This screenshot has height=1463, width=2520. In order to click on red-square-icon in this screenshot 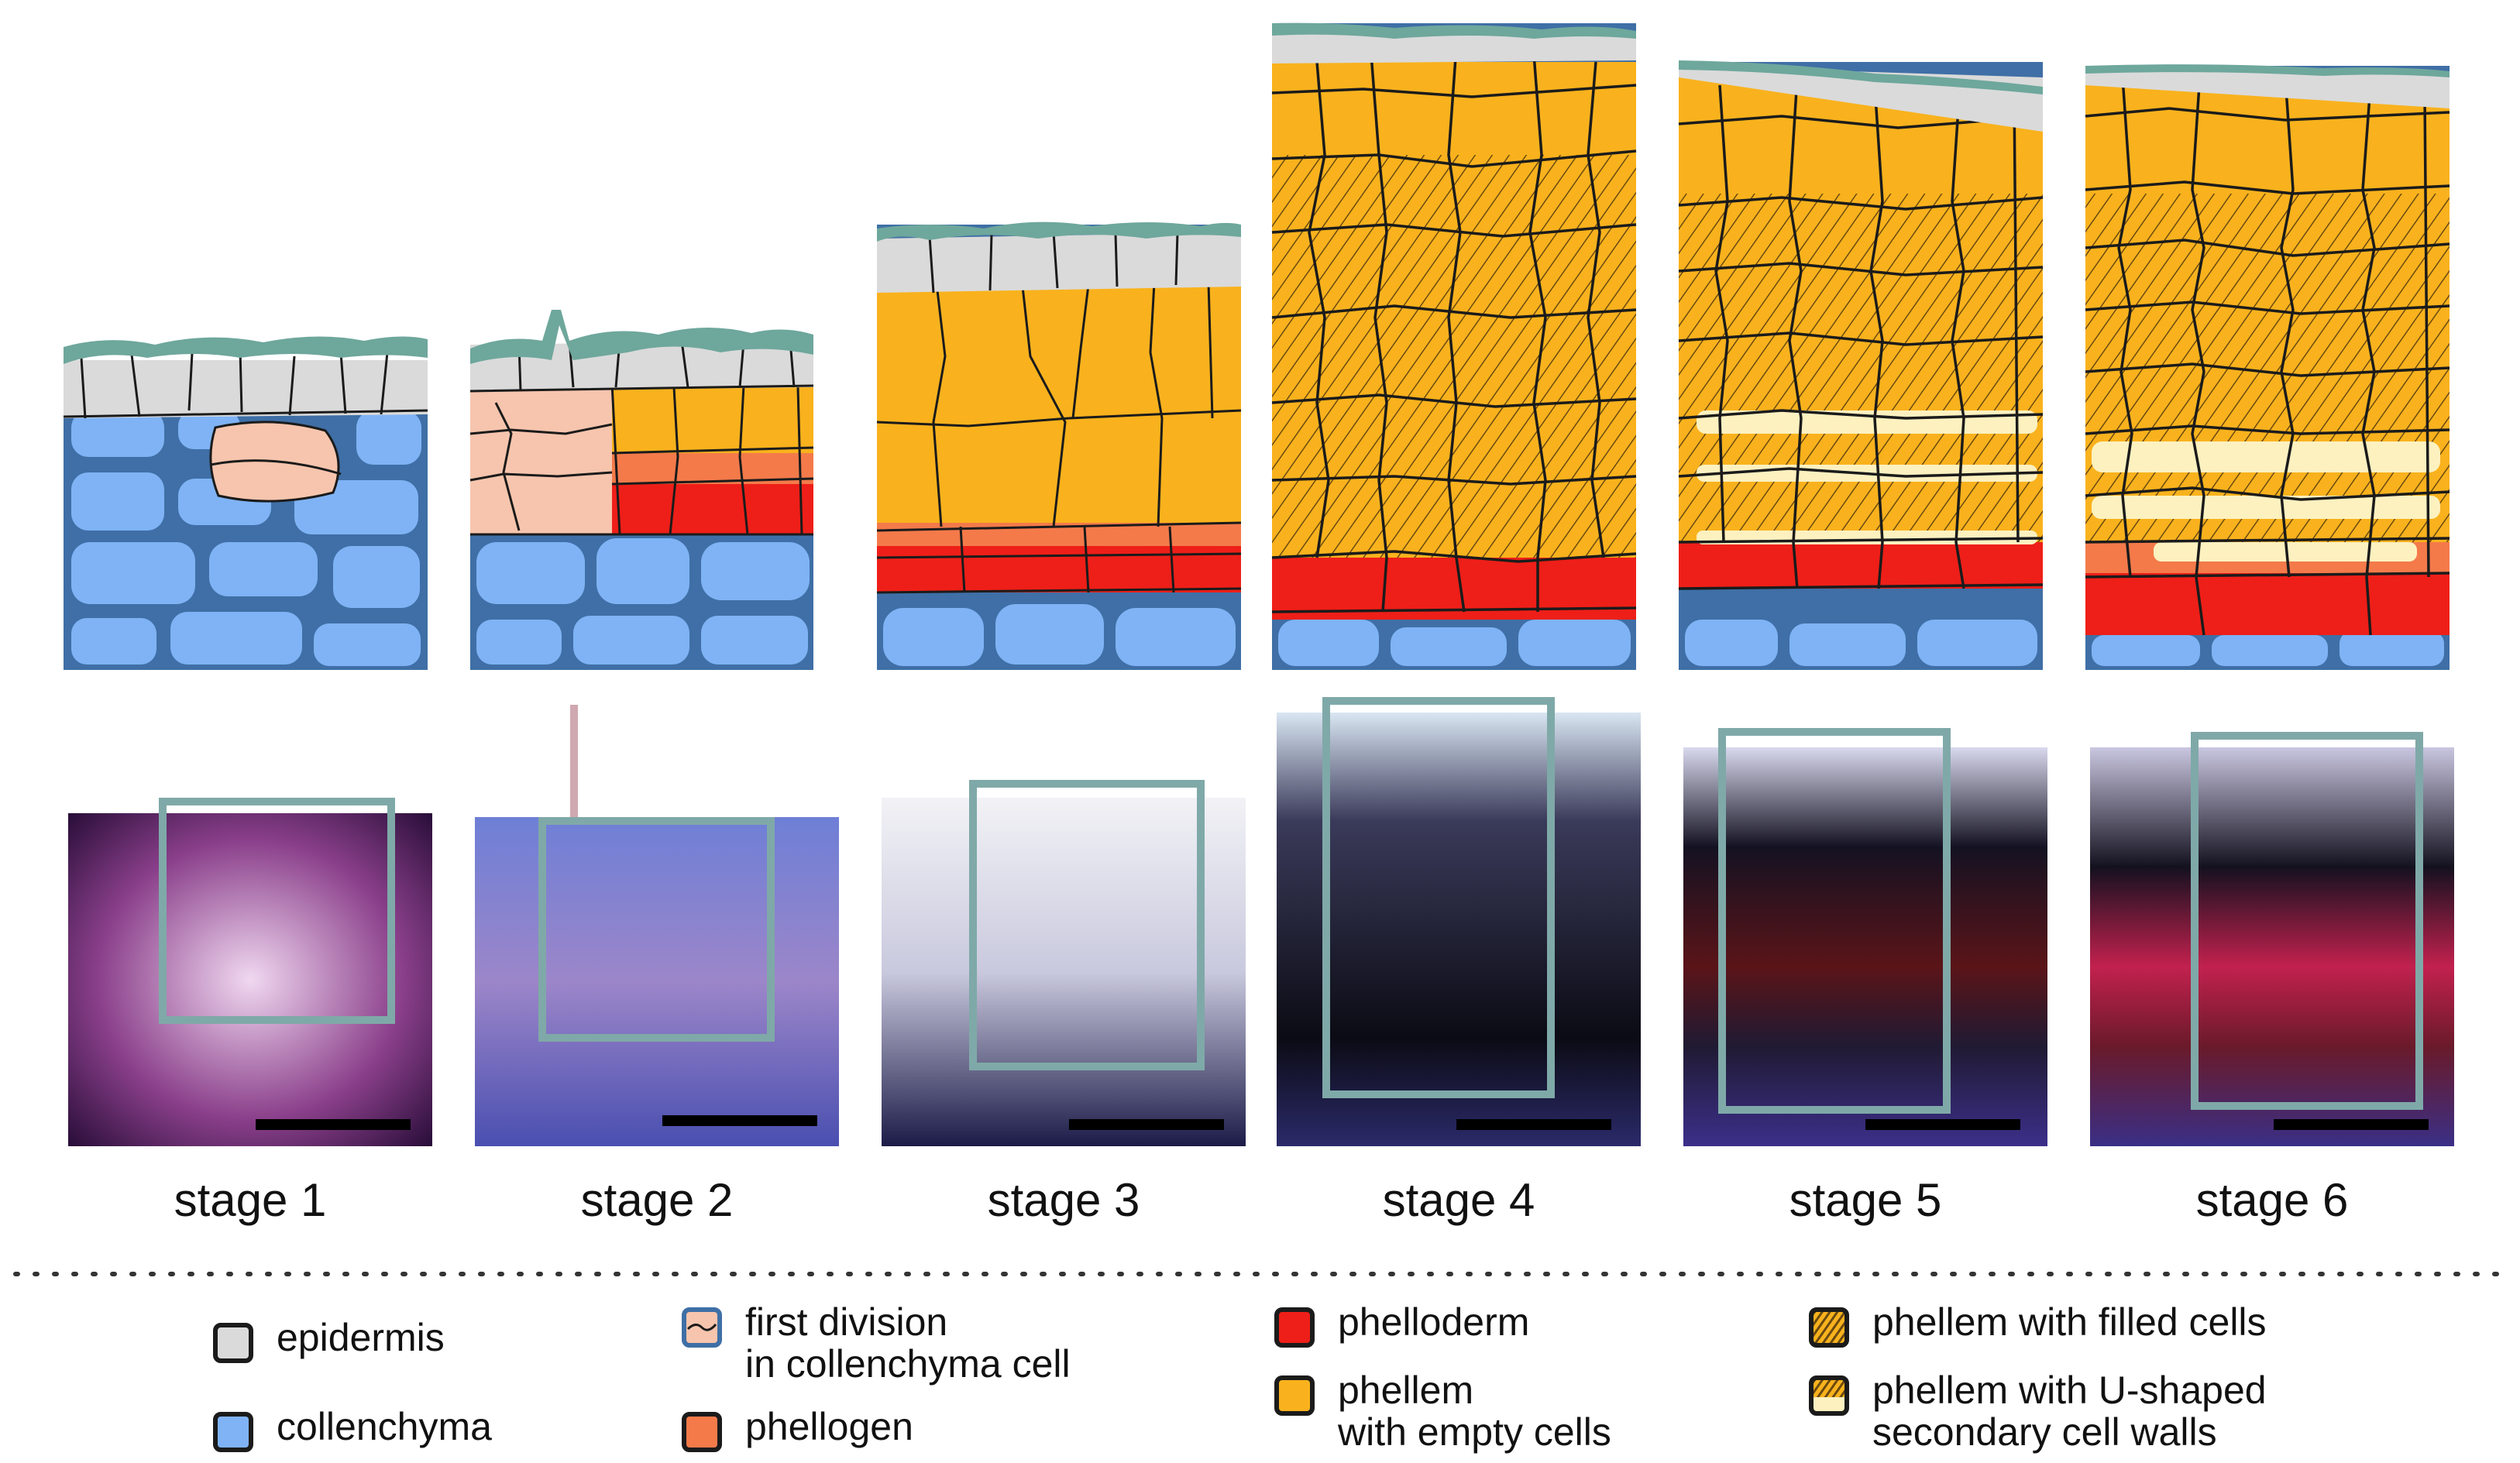, I will do `click(1295, 1327)`.